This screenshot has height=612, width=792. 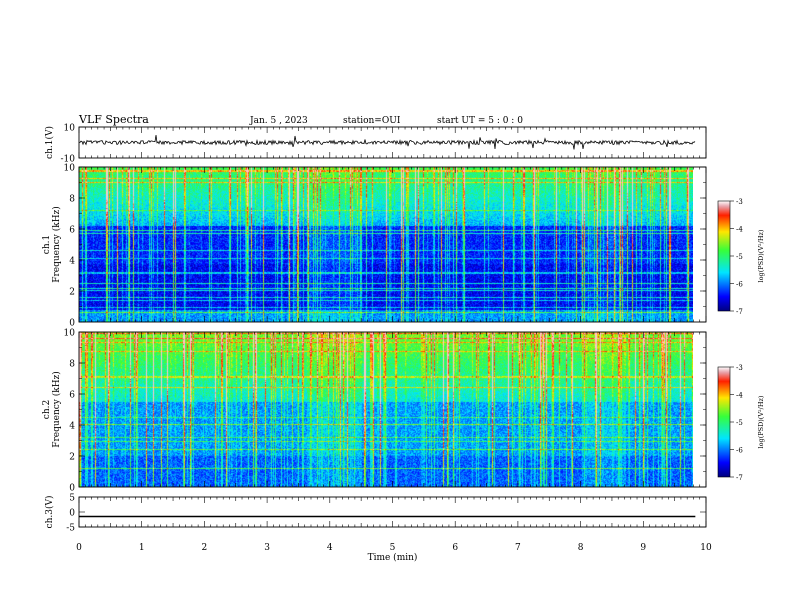 What do you see at coordinates (56, 244) in the screenshot?
I see `spectrogram-ch1-ylabel: Frequency (kHz)` at bounding box center [56, 244].